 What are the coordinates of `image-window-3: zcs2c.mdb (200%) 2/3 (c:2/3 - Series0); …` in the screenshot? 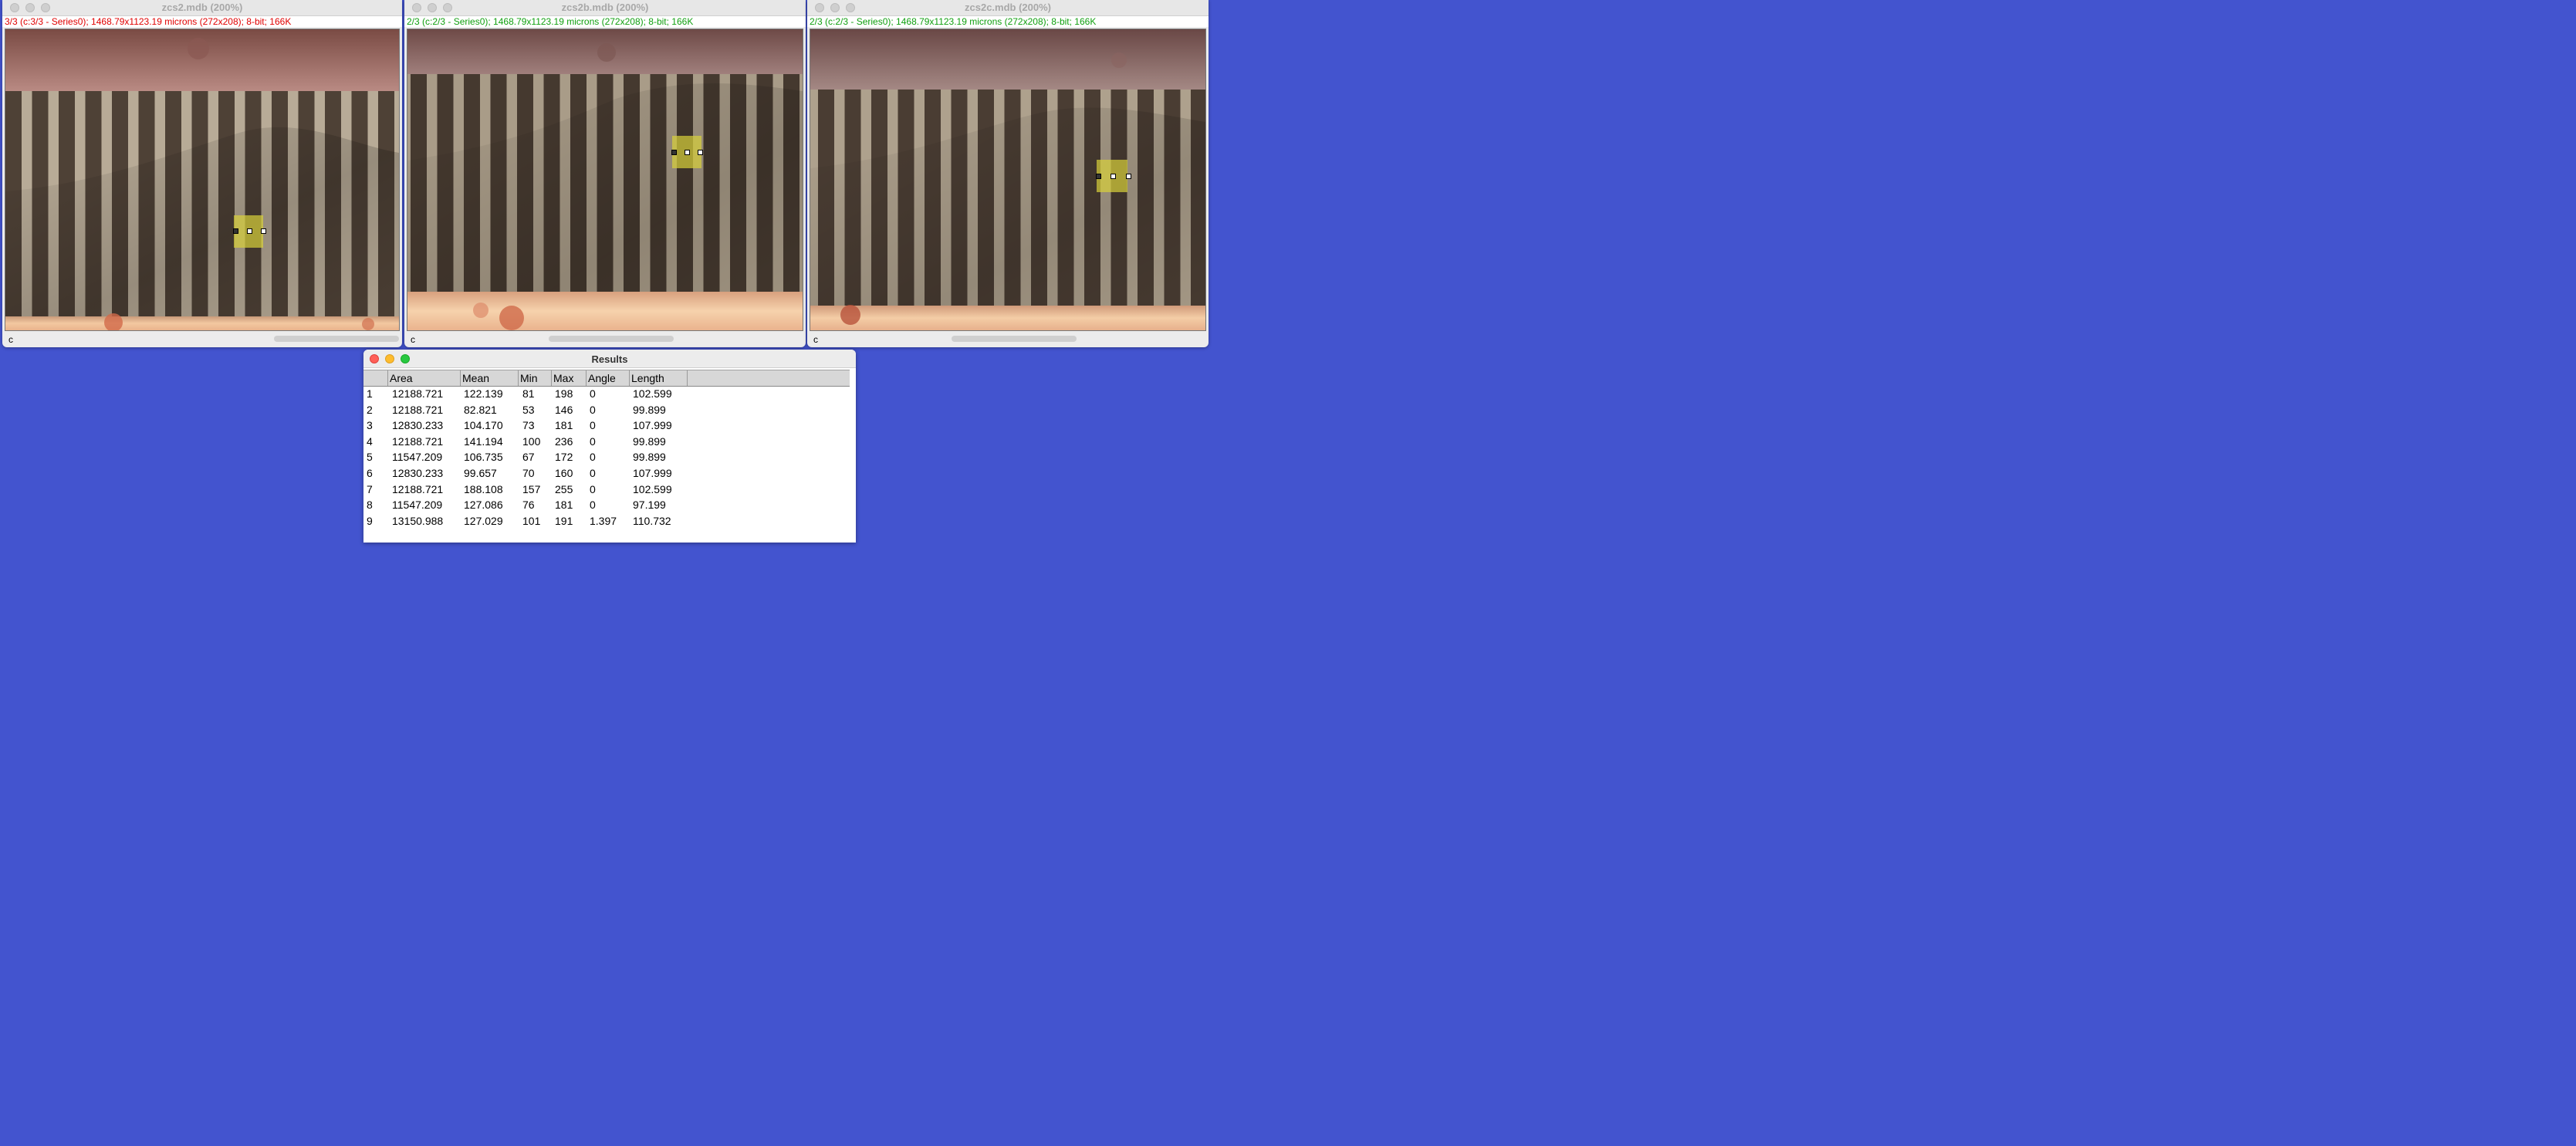 It's located at (1008, 173).